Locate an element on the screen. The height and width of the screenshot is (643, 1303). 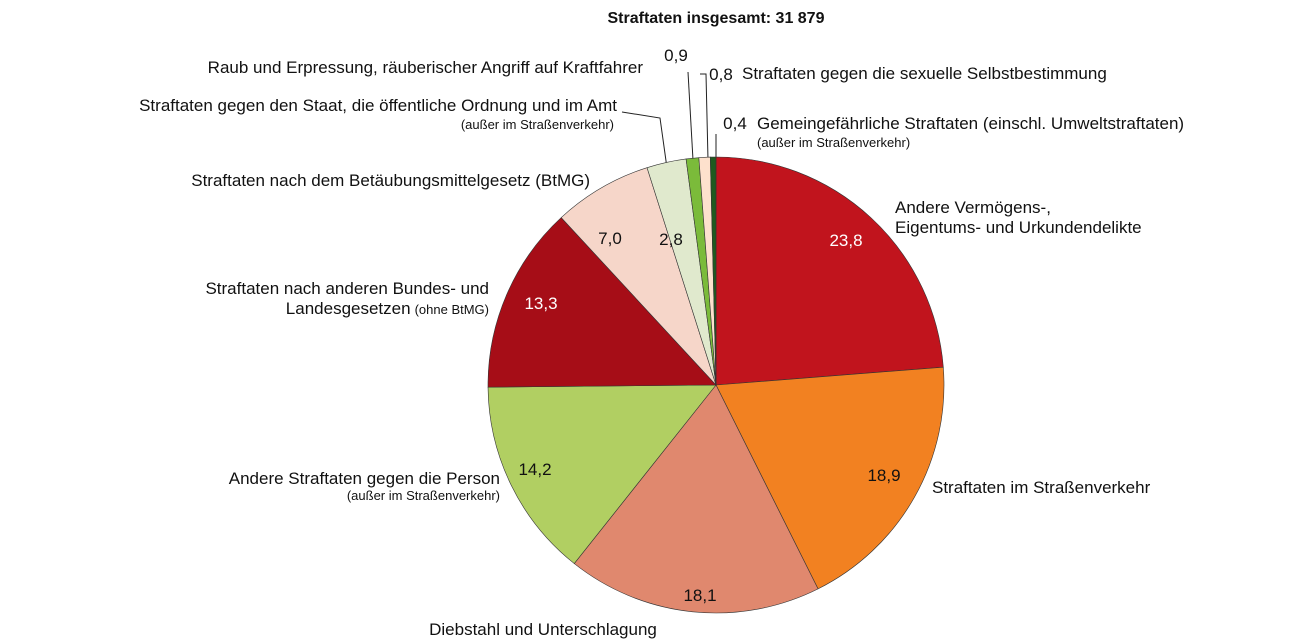
value-label: 23,8 is located at coordinates (845, 240).